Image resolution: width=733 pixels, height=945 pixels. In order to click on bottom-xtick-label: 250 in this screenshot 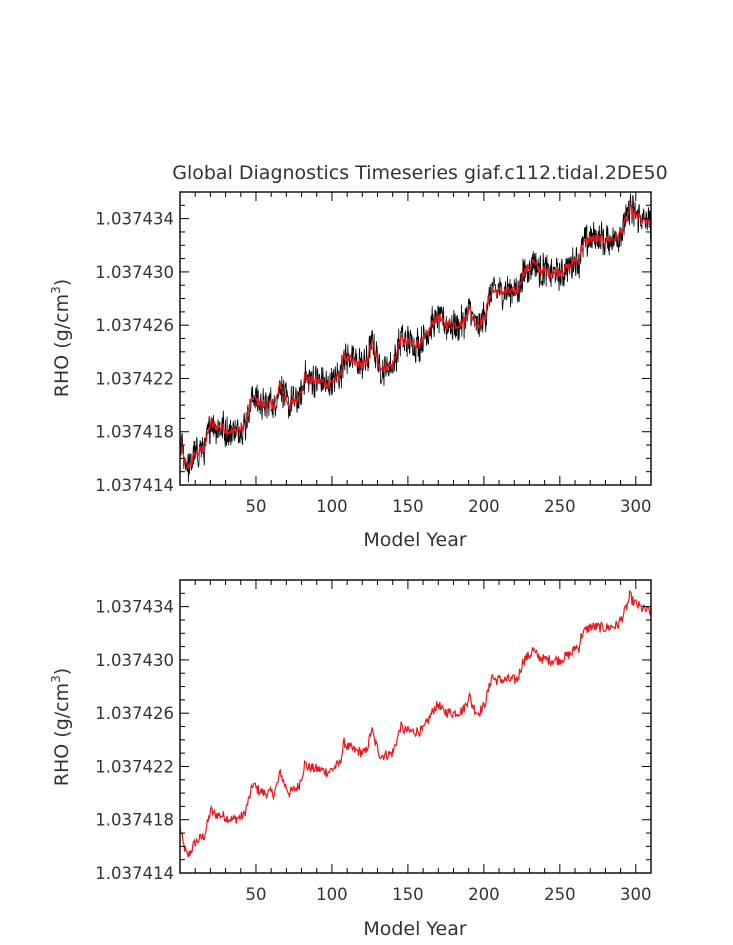, I will do `click(560, 894)`.